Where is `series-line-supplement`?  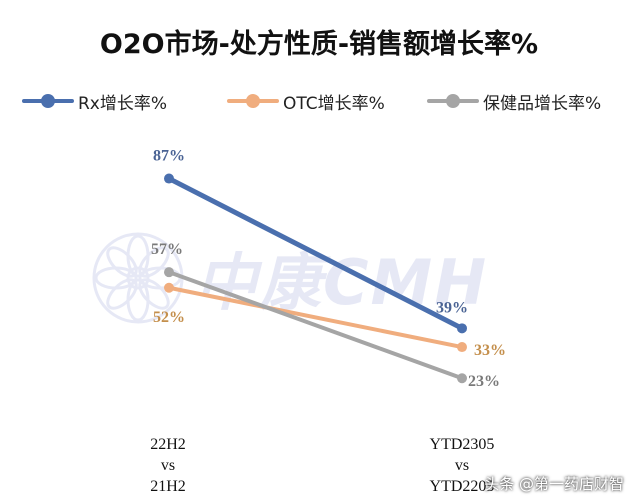
series-line-supplement is located at coordinates (315, 325).